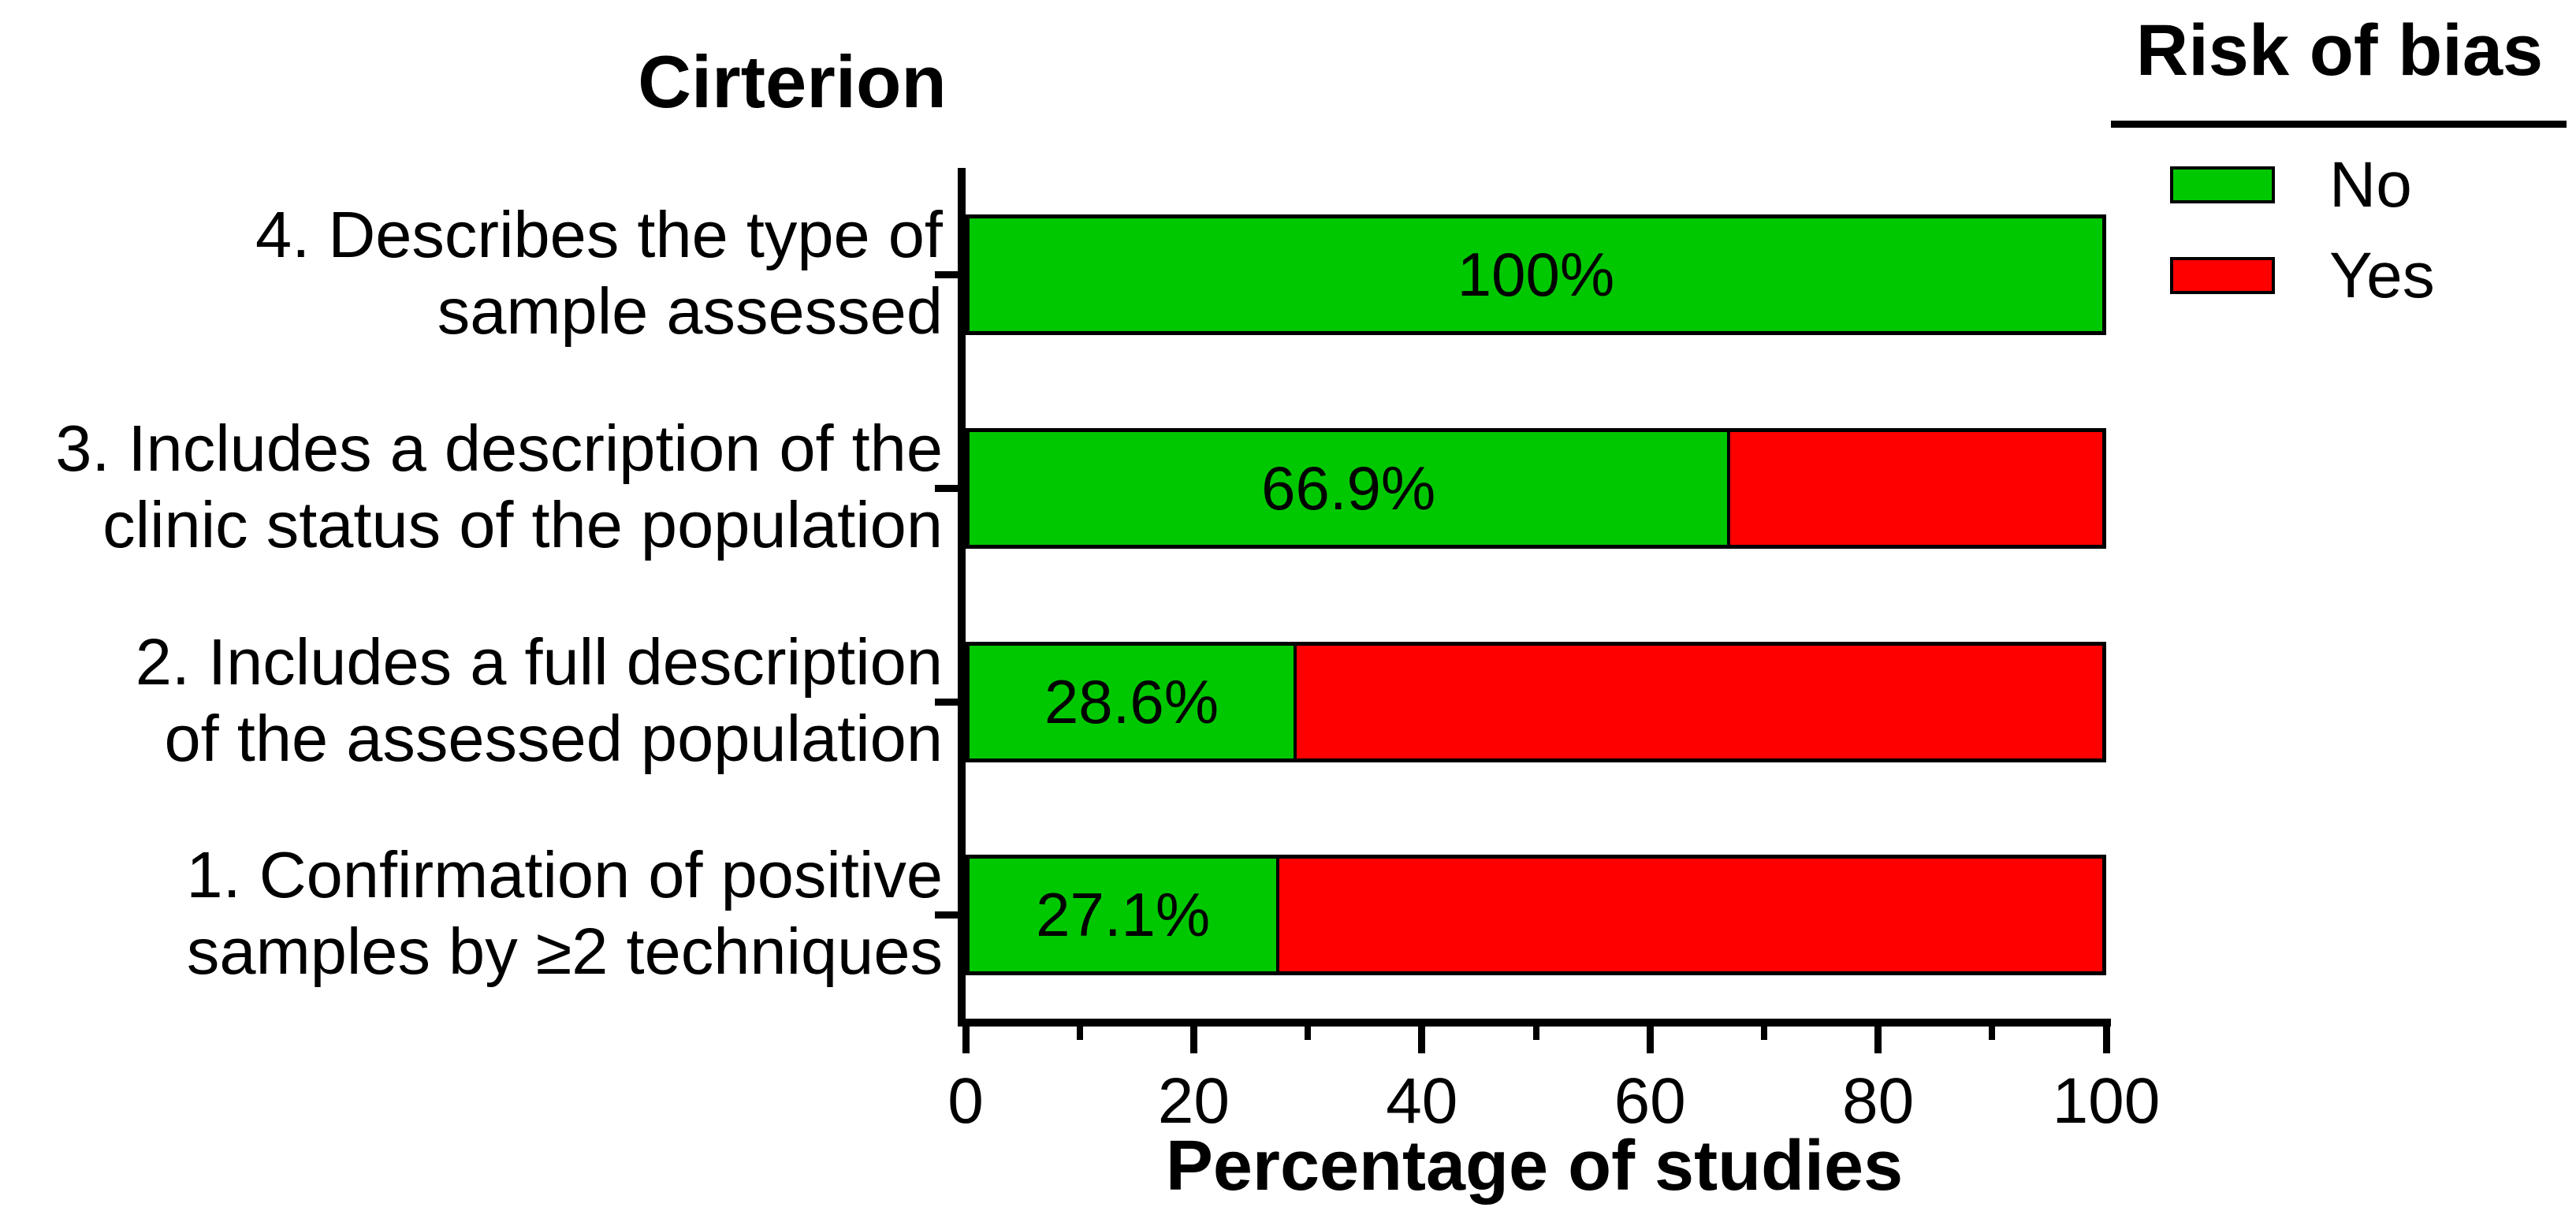 This screenshot has width=2576, height=1226. What do you see at coordinates (2222, 275) in the screenshot?
I see `legend-swatch-yes` at bounding box center [2222, 275].